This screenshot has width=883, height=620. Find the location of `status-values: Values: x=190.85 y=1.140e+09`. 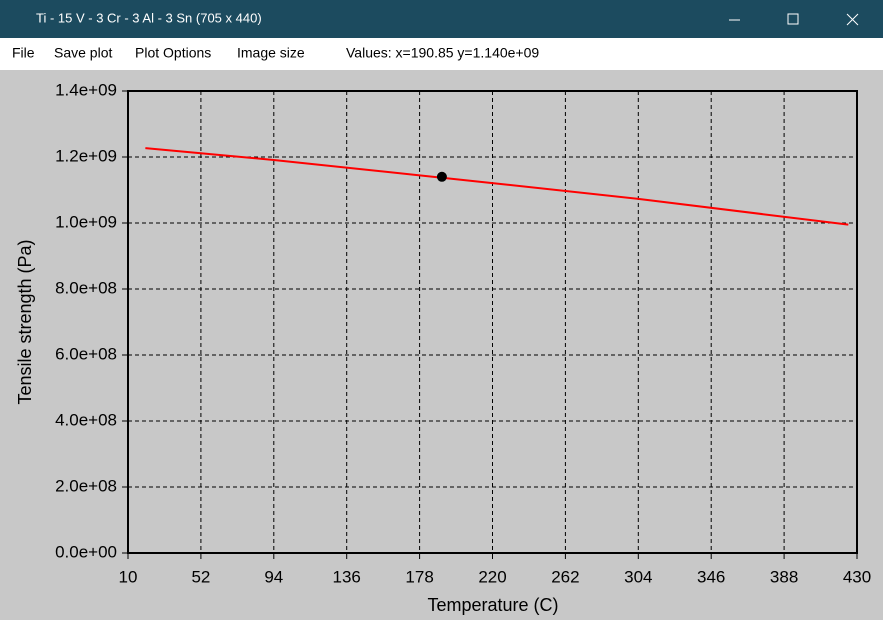

status-values: Values: x=190.85 y=1.140e+09 is located at coordinates (442, 53).